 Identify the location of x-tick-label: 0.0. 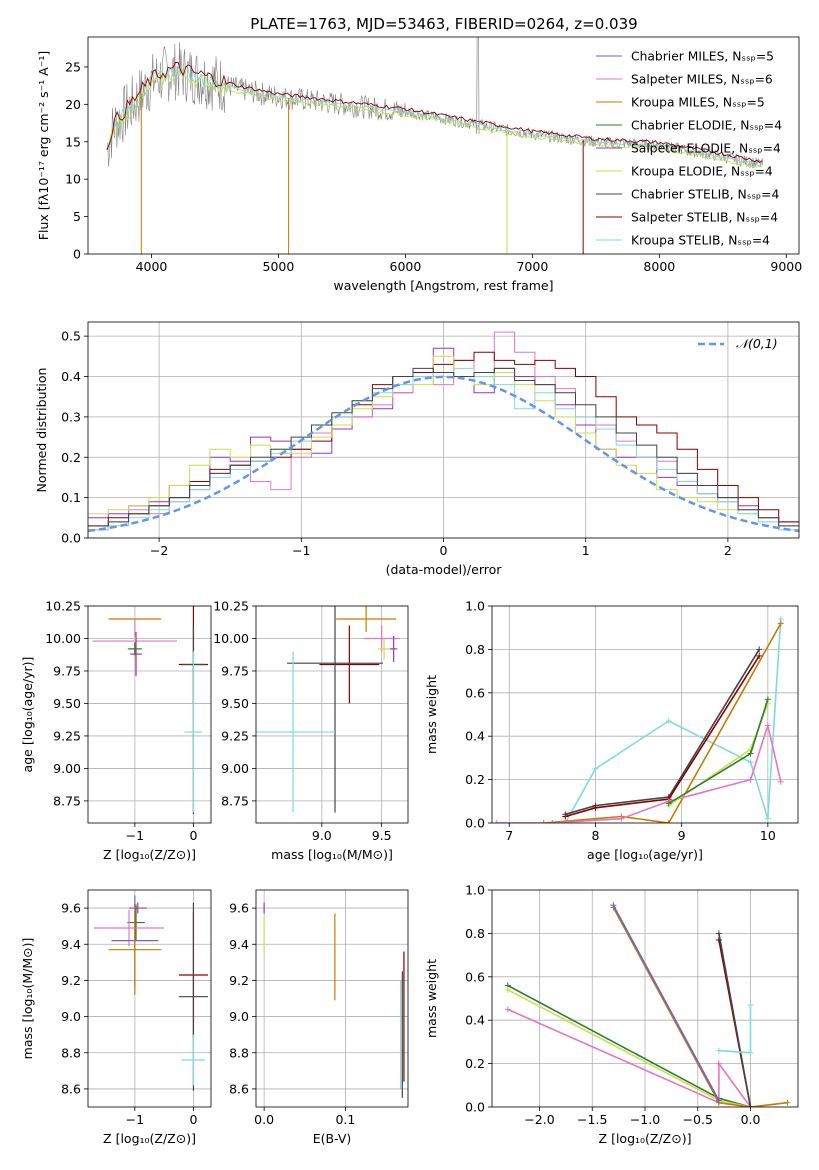
(751, 1119).